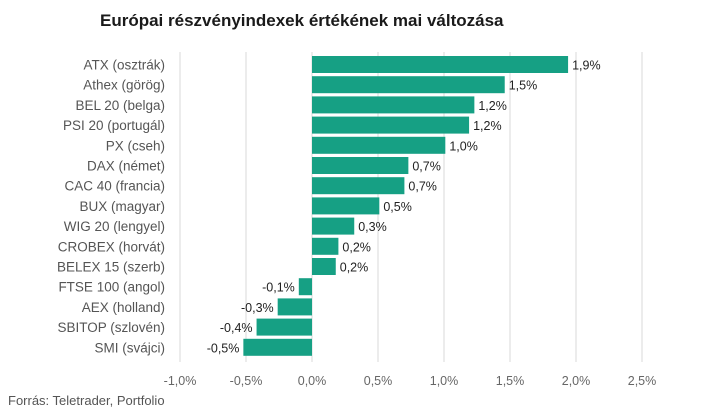 This screenshot has width=723, height=416. Describe the element at coordinates (642, 381) in the screenshot. I see `x-tick-label: 2,5%` at that location.